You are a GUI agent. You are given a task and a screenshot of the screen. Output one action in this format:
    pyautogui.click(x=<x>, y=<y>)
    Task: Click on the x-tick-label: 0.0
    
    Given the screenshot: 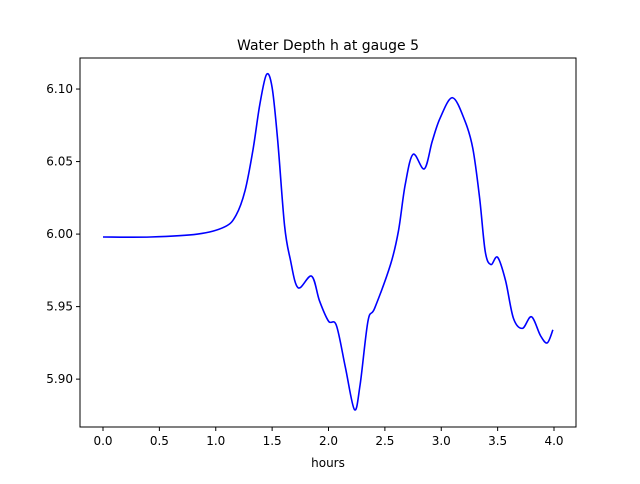 What is the action you would take?
    pyautogui.click(x=102, y=441)
    